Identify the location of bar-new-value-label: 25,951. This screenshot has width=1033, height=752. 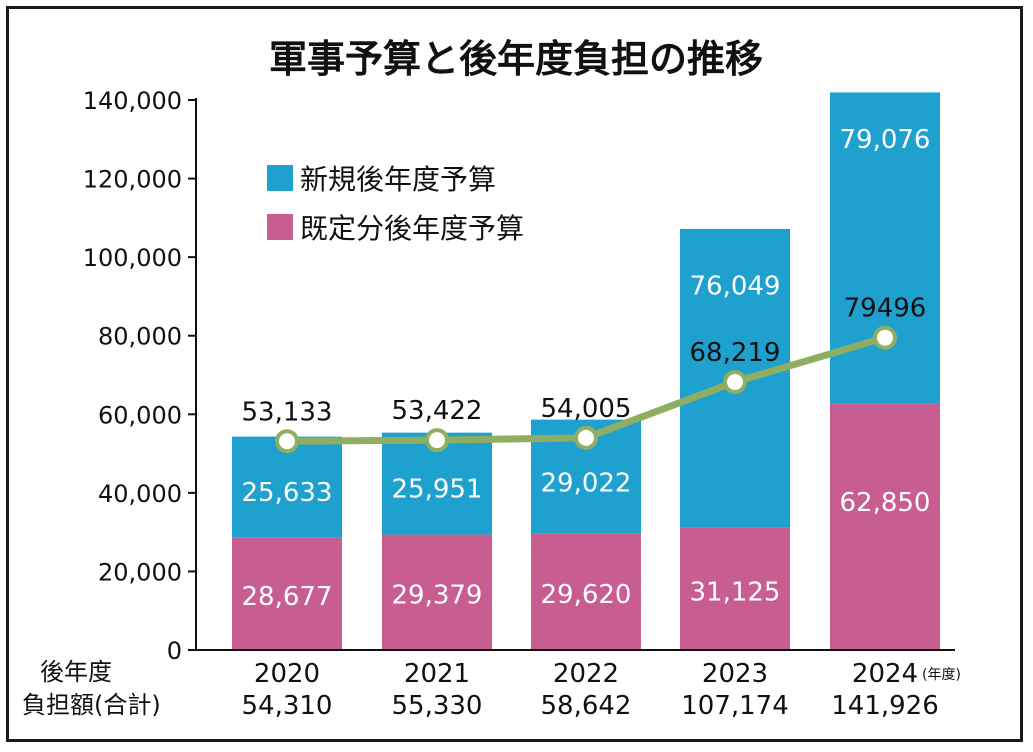
(437, 490).